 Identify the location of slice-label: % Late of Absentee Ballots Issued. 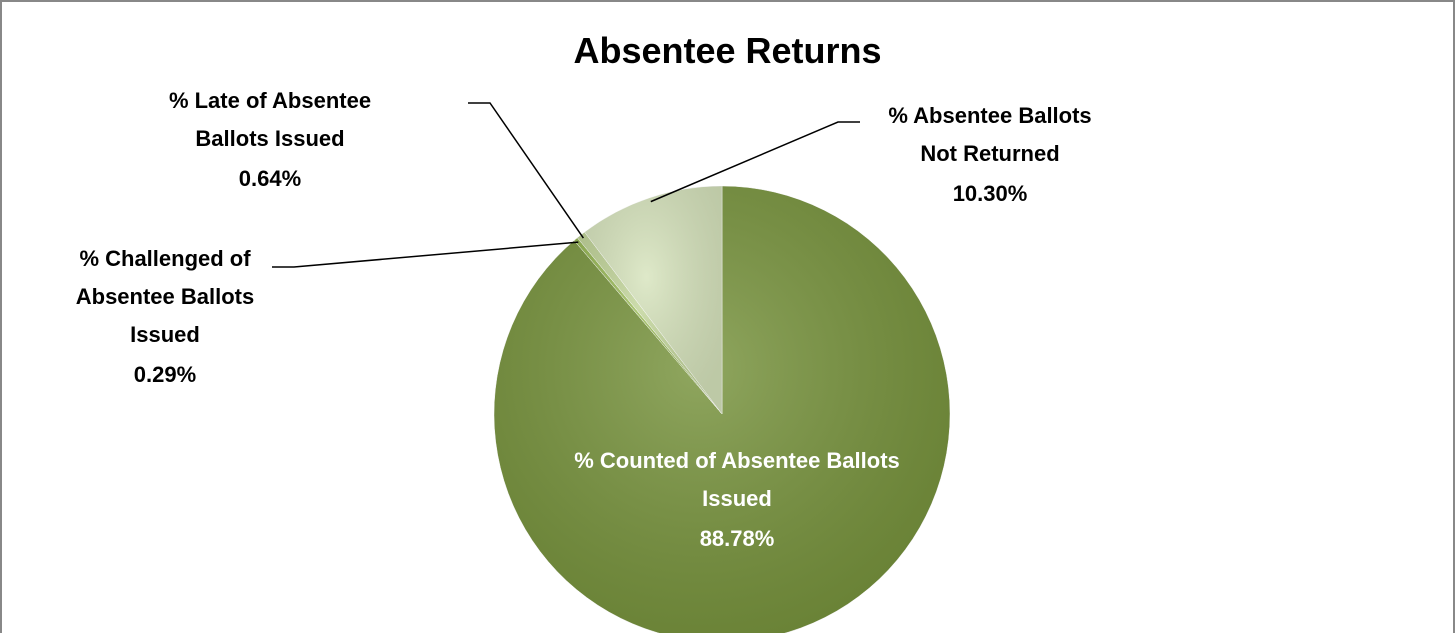
(270, 119).